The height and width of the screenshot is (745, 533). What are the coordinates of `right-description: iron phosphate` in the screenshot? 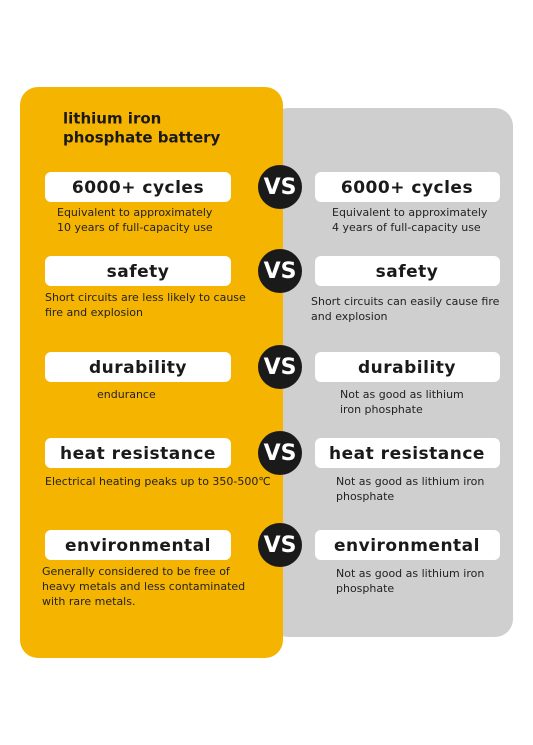 It's located at (381, 409).